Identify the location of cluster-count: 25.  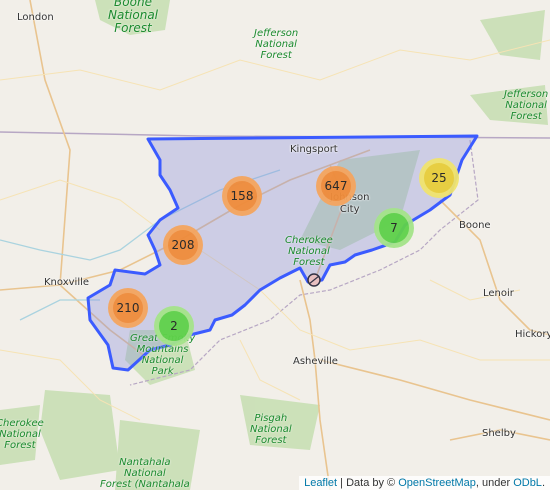
(439, 178).